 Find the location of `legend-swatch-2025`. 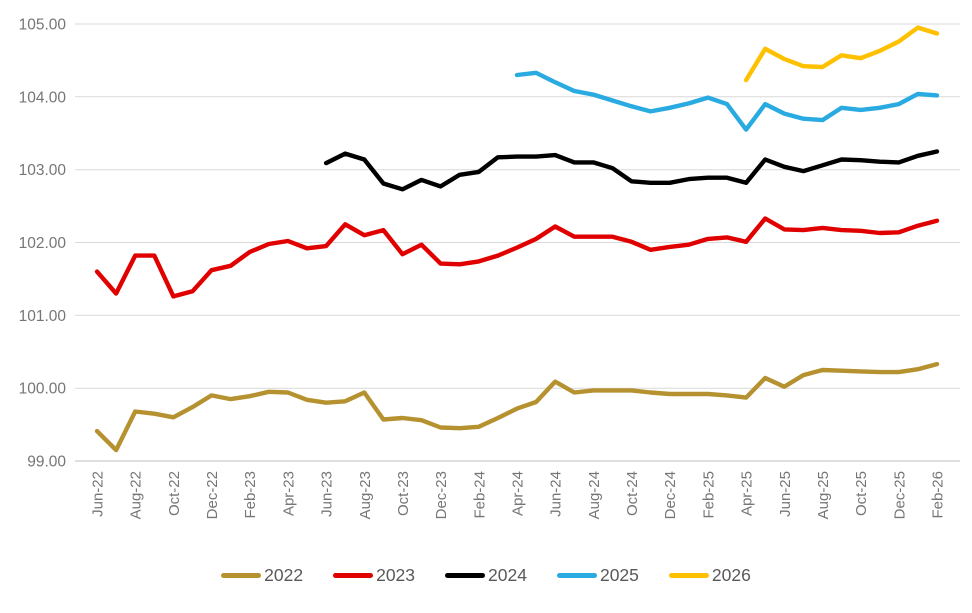

legend-swatch-2025 is located at coordinates (576, 575).